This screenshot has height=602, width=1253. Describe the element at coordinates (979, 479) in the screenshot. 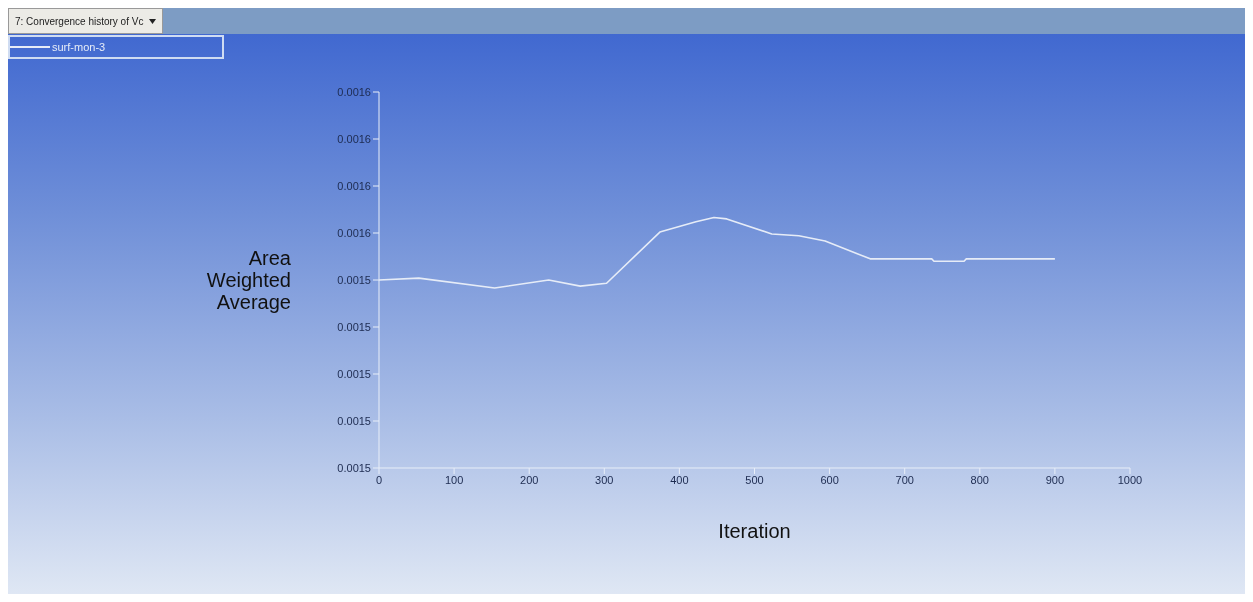

I see `x-tick-label: 800` at that location.